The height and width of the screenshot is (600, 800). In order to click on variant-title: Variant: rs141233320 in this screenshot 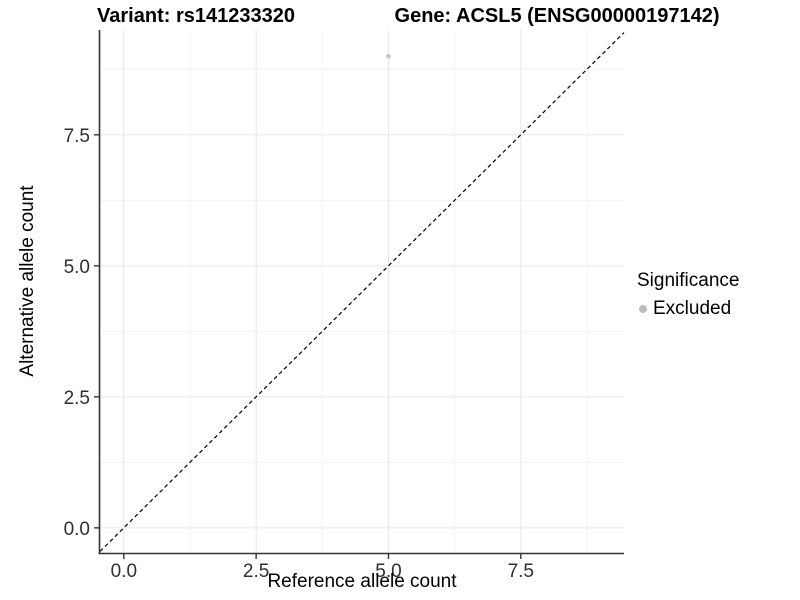, I will do `click(196, 16)`.